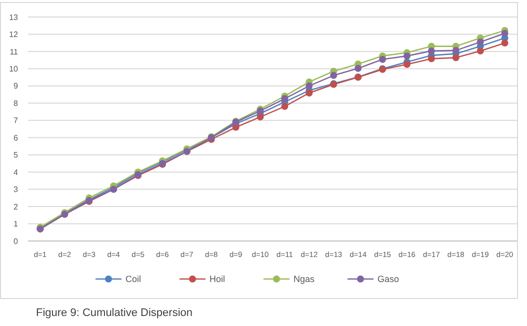  I want to click on y-tick-label: 7, so click(16, 121).